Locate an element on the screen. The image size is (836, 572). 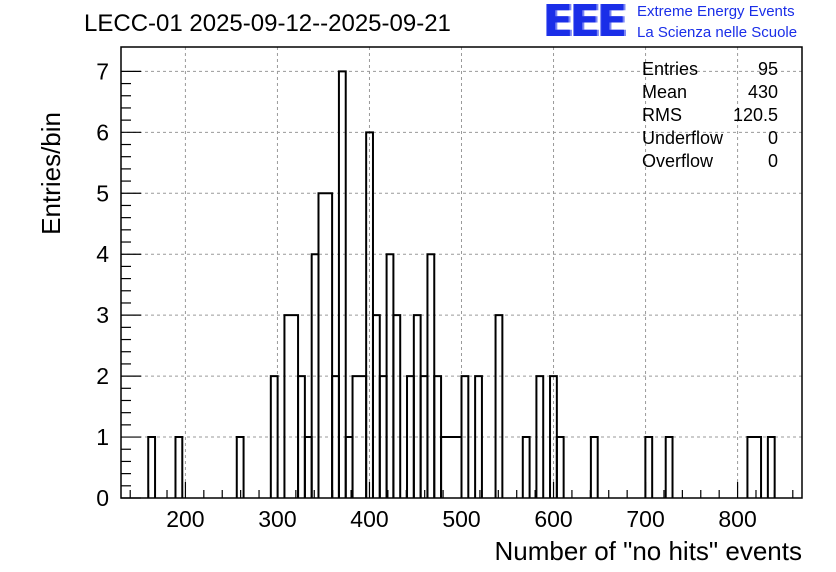
x-axis-label: Number of "no hits" events is located at coordinates (648, 551).